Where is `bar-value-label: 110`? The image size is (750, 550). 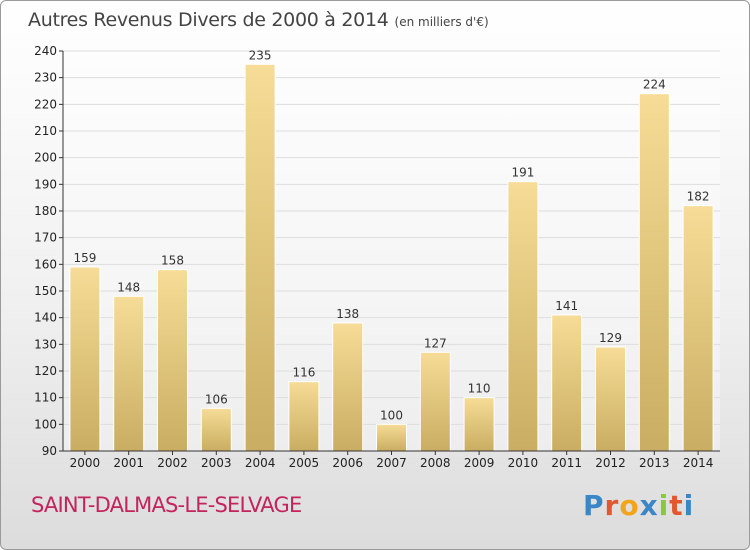
bar-value-label: 110 is located at coordinates (479, 389).